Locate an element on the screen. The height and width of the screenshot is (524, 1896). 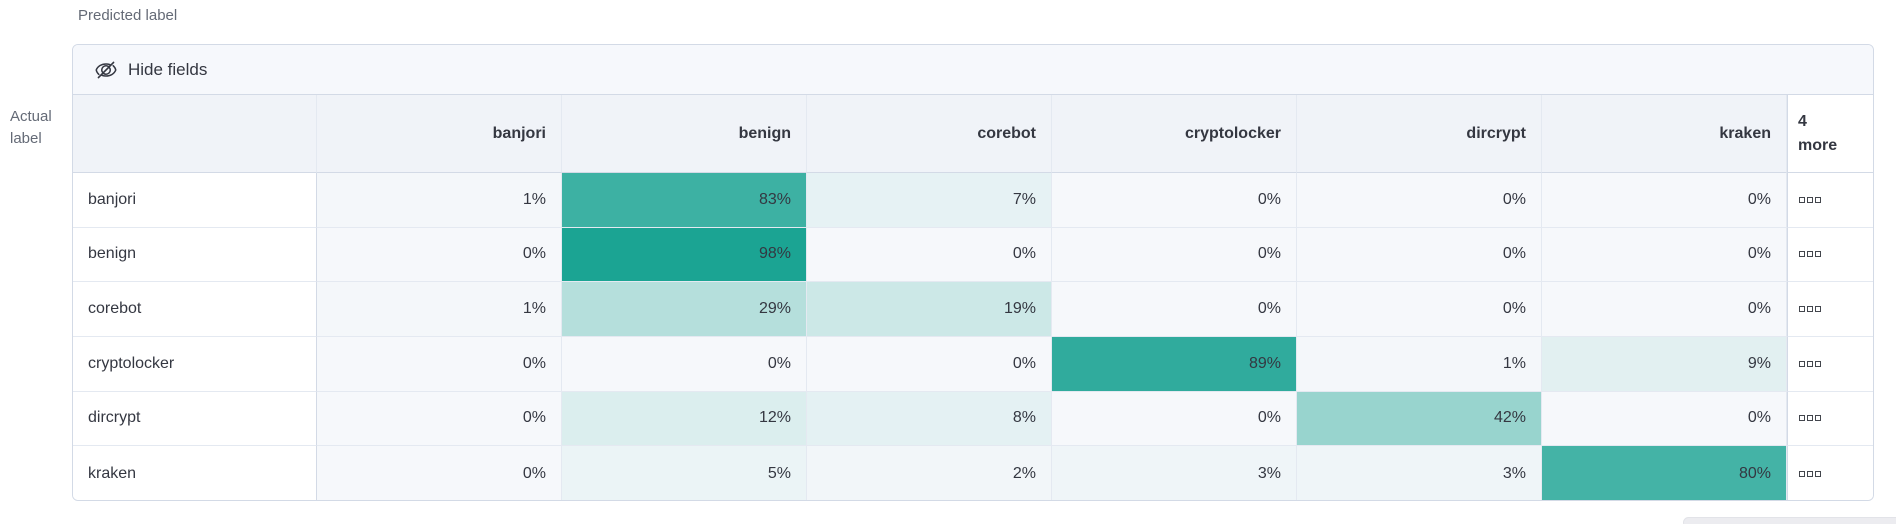
more-columns-word: more is located at coordinates (1818, 145).